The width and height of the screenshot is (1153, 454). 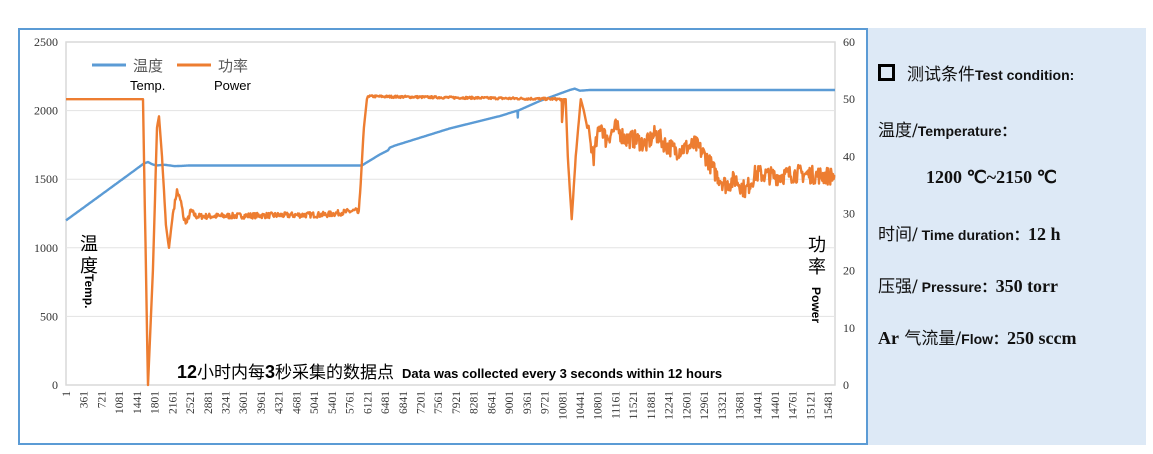 What do you see at coordinates (811, 405) in the screenshot?
I see `x-tick-label: 15121` at bounding box center [811, 405].